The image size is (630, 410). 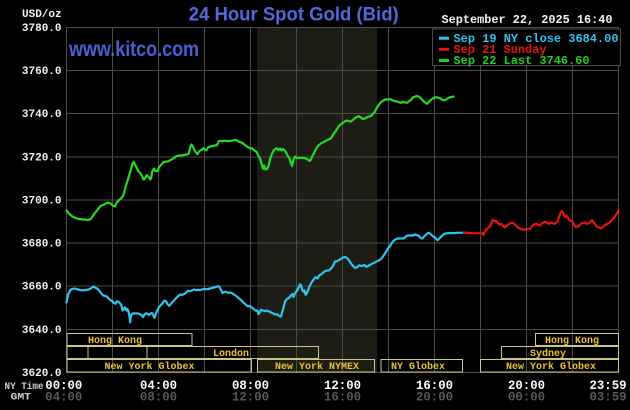 I want to click on svg-text: Sep 22 Last 3746.60, so click(x=522, y=61).